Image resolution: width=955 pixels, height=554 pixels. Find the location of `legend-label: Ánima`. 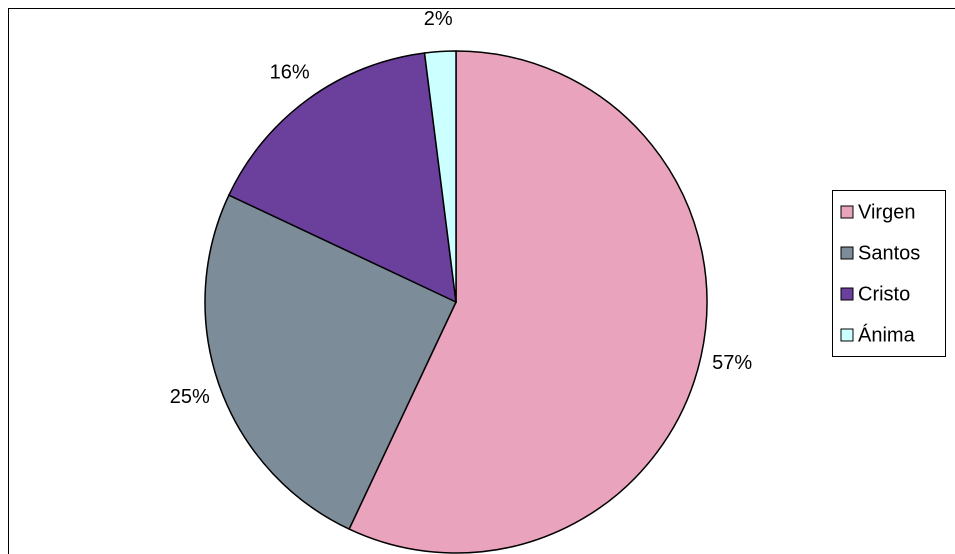

legend-label: Ánima is located at coordinates (887, 334).